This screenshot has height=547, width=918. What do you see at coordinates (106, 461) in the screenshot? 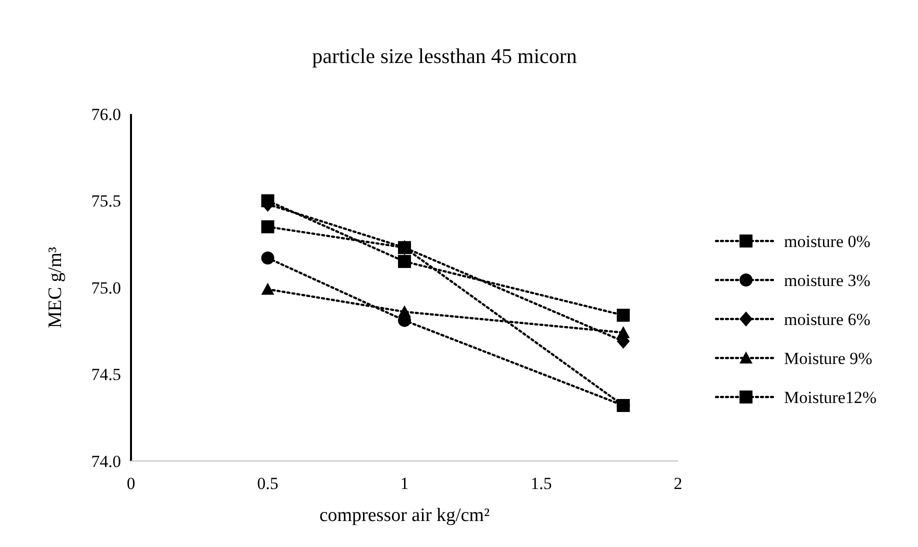
I see `y-tick-label: 74.0` at bounding box center [106, 461].